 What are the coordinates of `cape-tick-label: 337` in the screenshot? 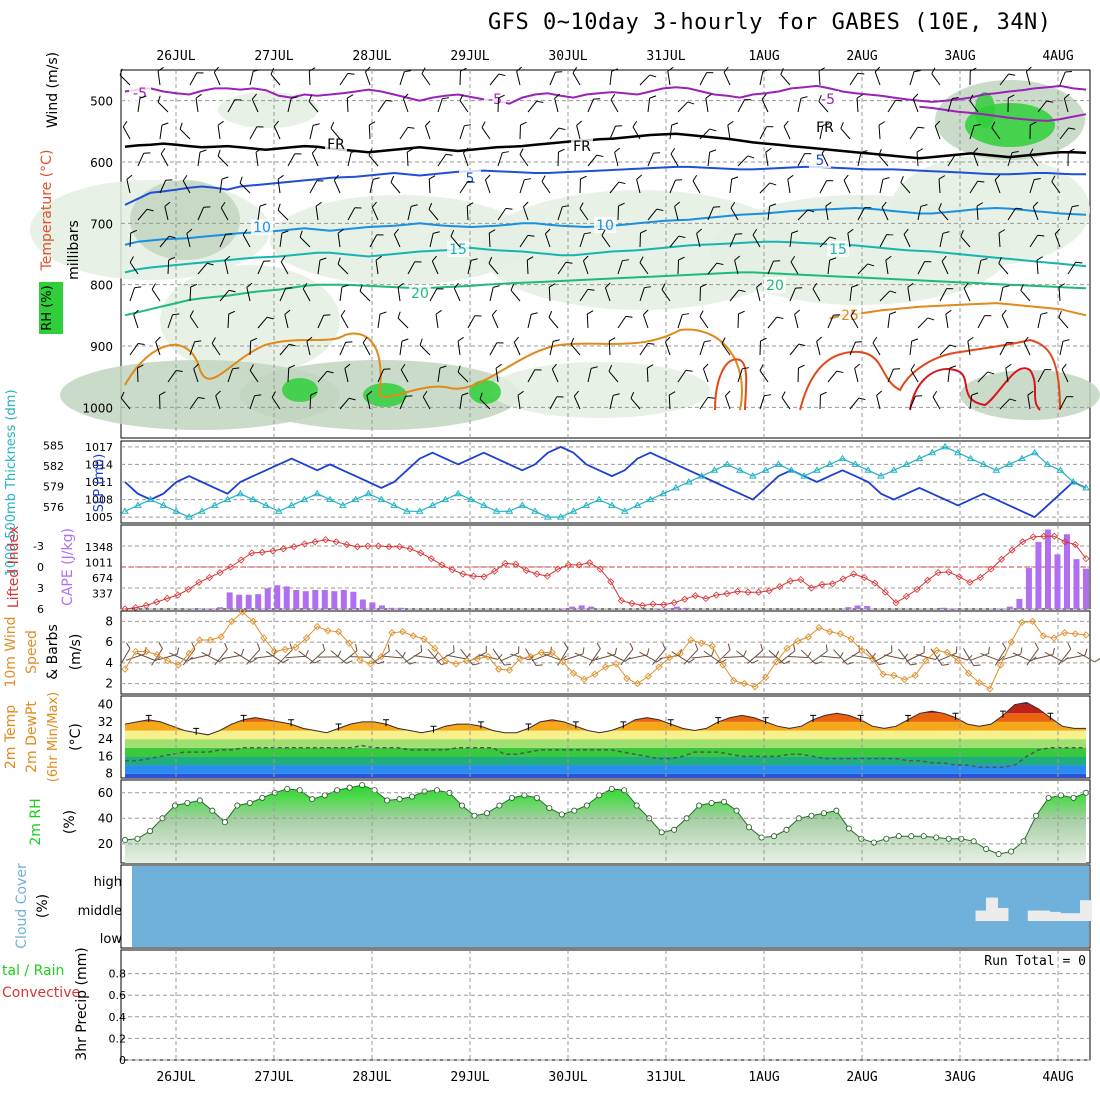 It's located at (102, 594).